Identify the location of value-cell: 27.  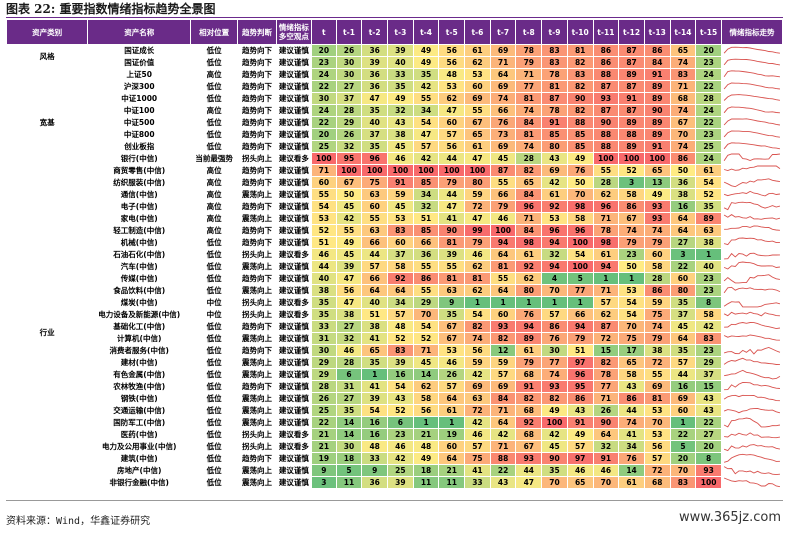
(683, 242).